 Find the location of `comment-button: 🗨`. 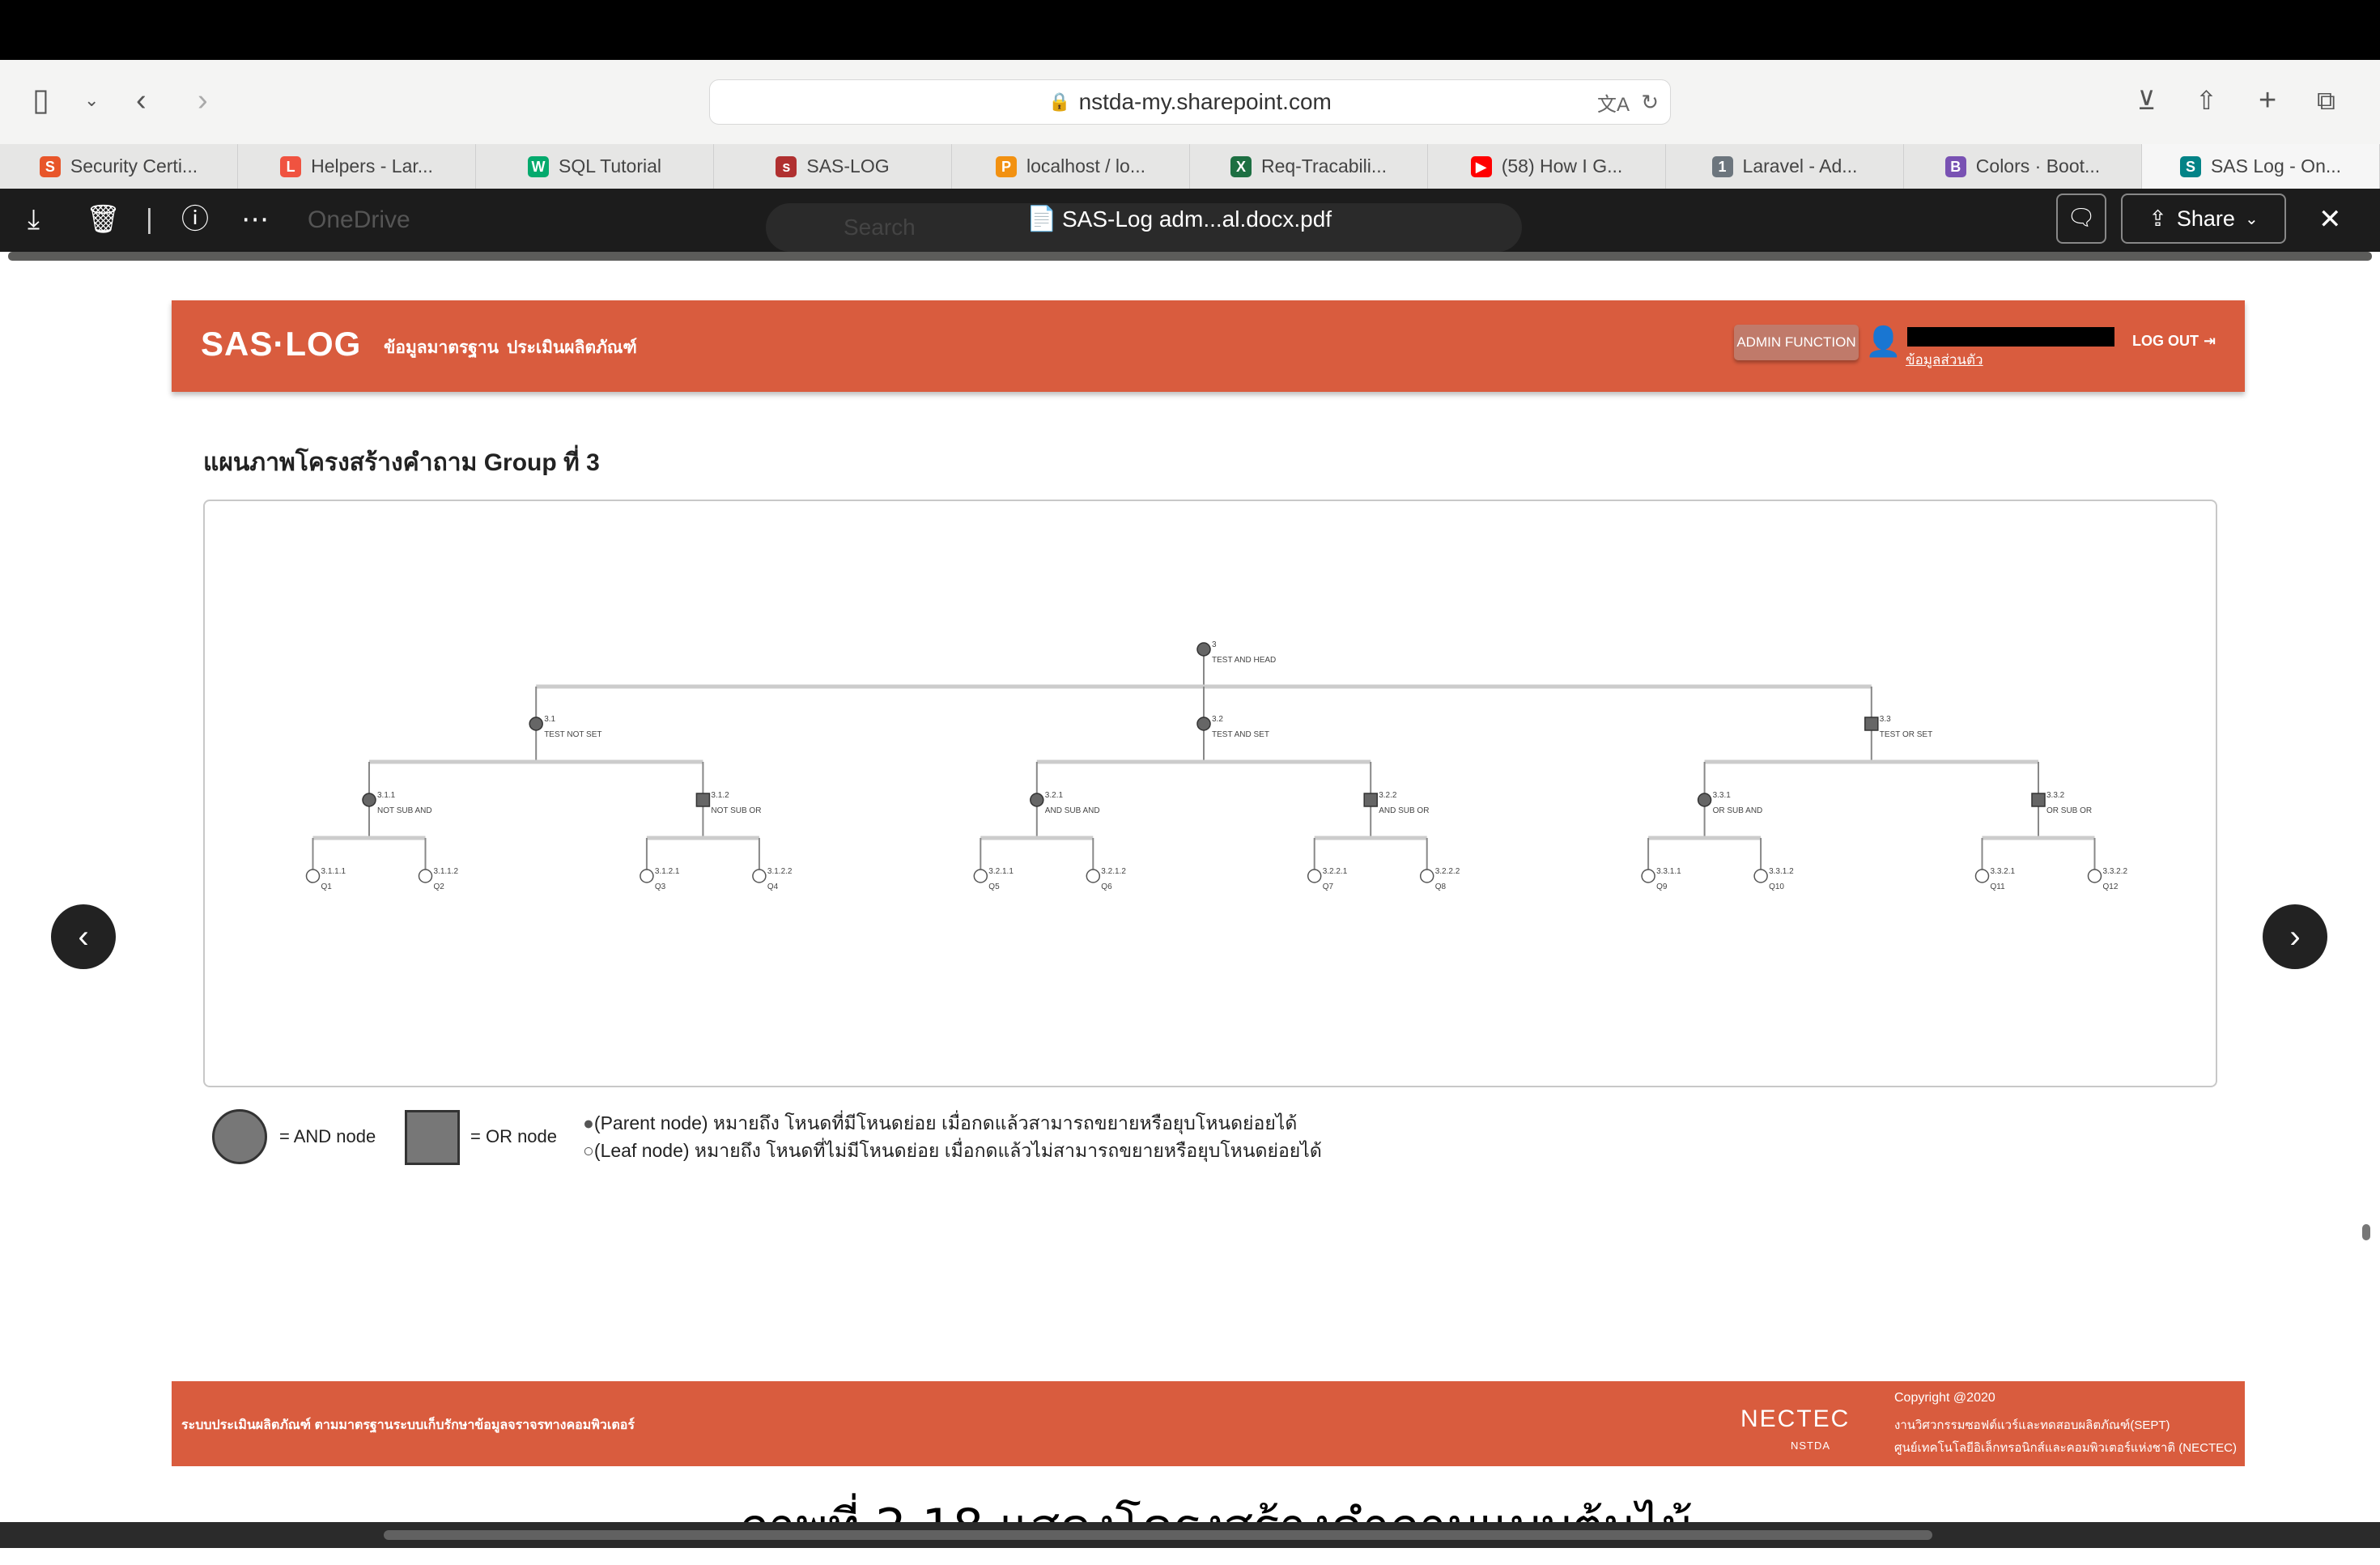

comment-button: 🗨 is located at coordinates (2081, 219).